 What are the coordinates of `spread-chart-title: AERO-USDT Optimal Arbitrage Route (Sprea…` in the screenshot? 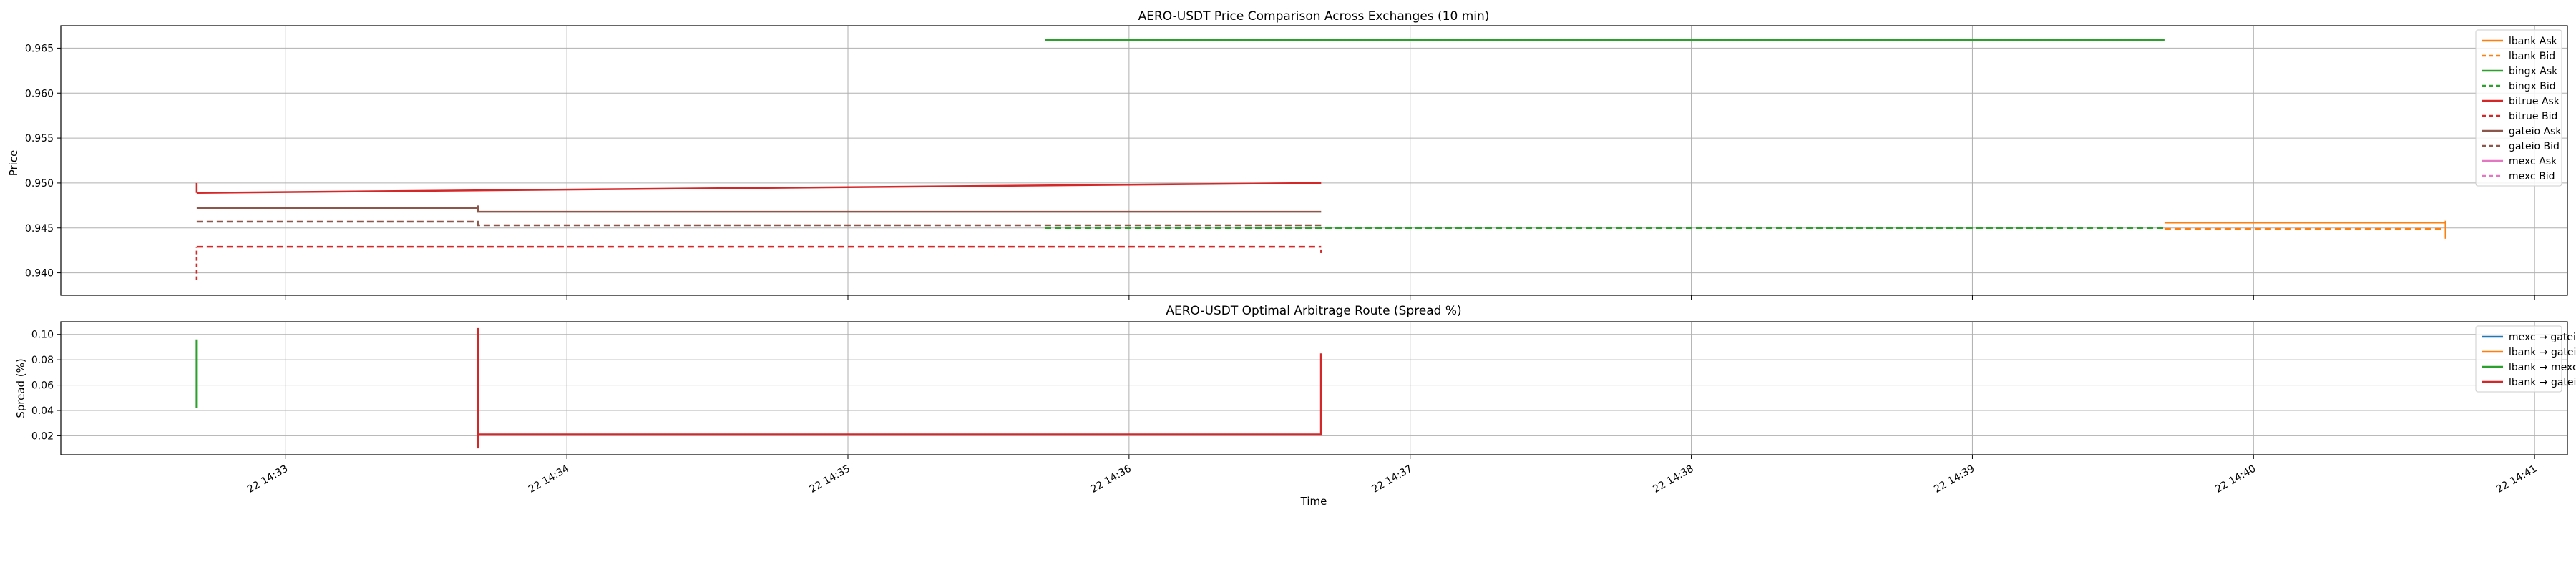 It's located at (1313, 311).